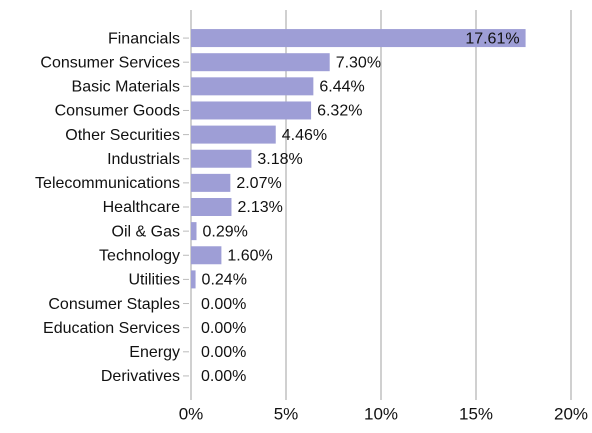 This screenshot has height=433, width=592. I want to click on value-label: 0.29%, so click(225, 231).